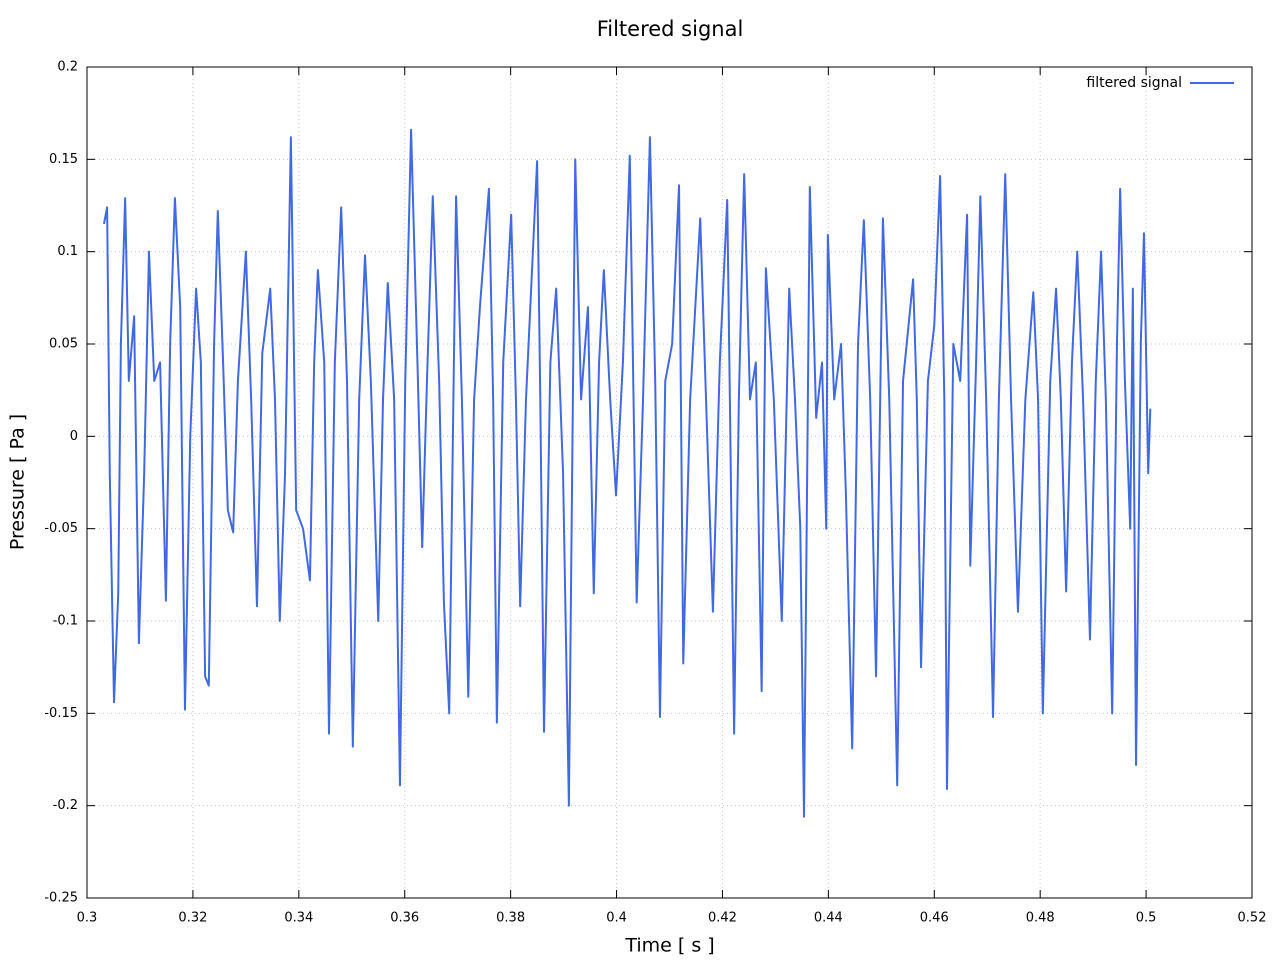  I want to click on y-tick-label: 0.1, so click(67, 251).